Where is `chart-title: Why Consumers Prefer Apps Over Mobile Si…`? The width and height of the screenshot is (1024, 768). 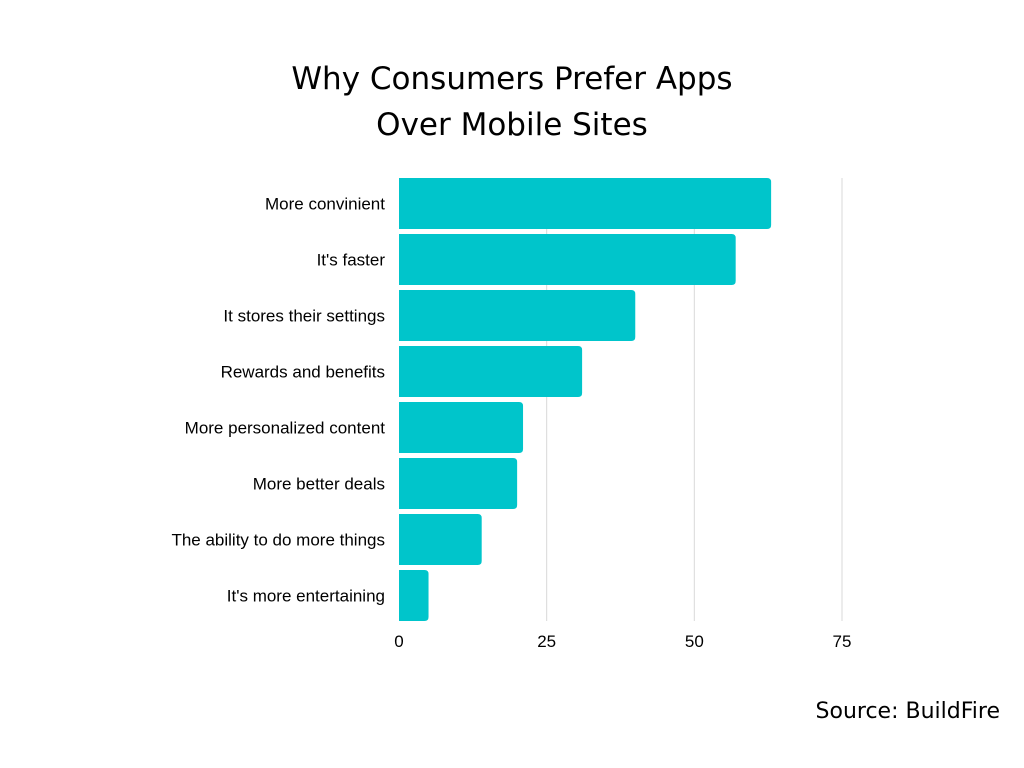 chart-title: Why Consumers Prefer Apps Over Mobile Si… is located at coordinates (512, 102).